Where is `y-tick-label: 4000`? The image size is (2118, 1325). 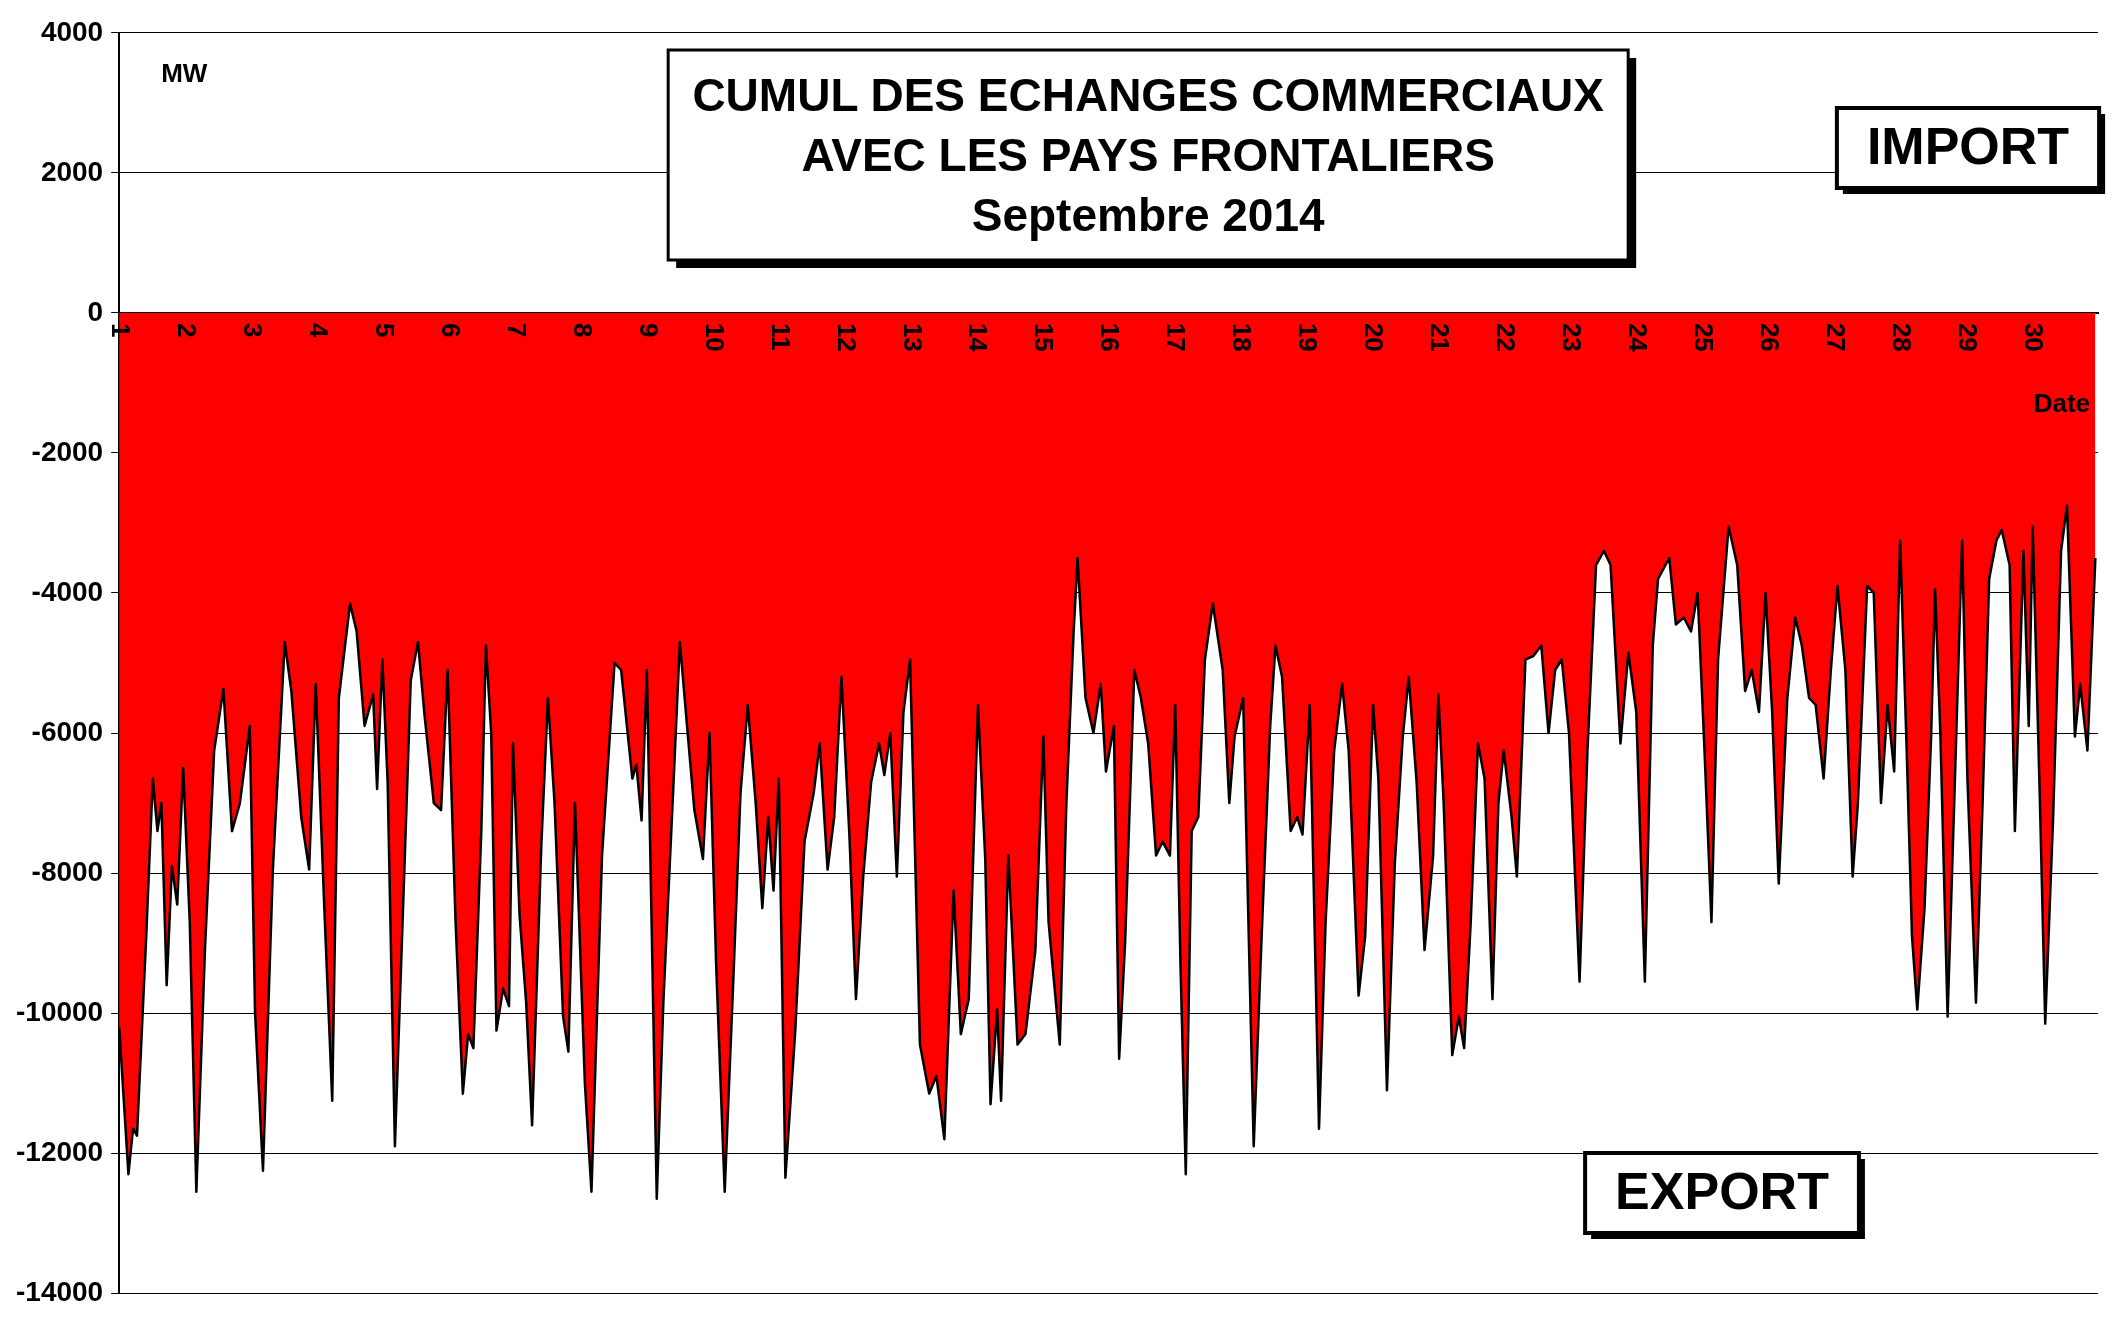 y-tick-label: 4000 is located at coordinates (72, 31).